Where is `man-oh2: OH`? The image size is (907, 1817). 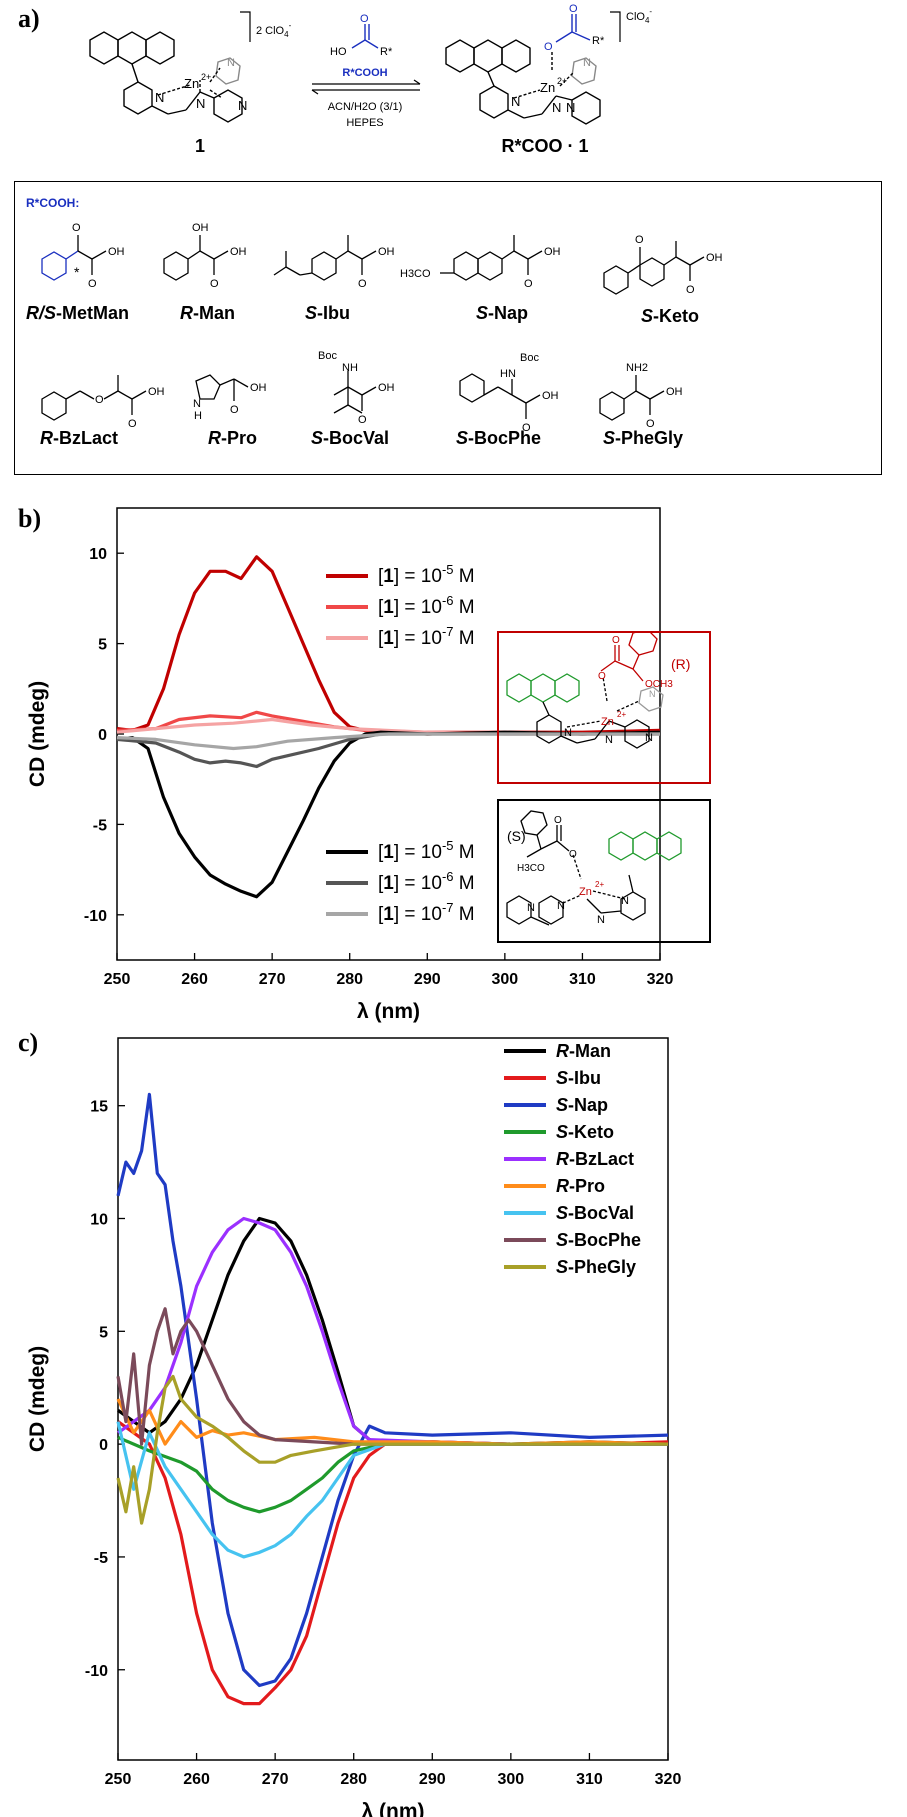 man-oh2: OH is located at coordinates (238, 252).